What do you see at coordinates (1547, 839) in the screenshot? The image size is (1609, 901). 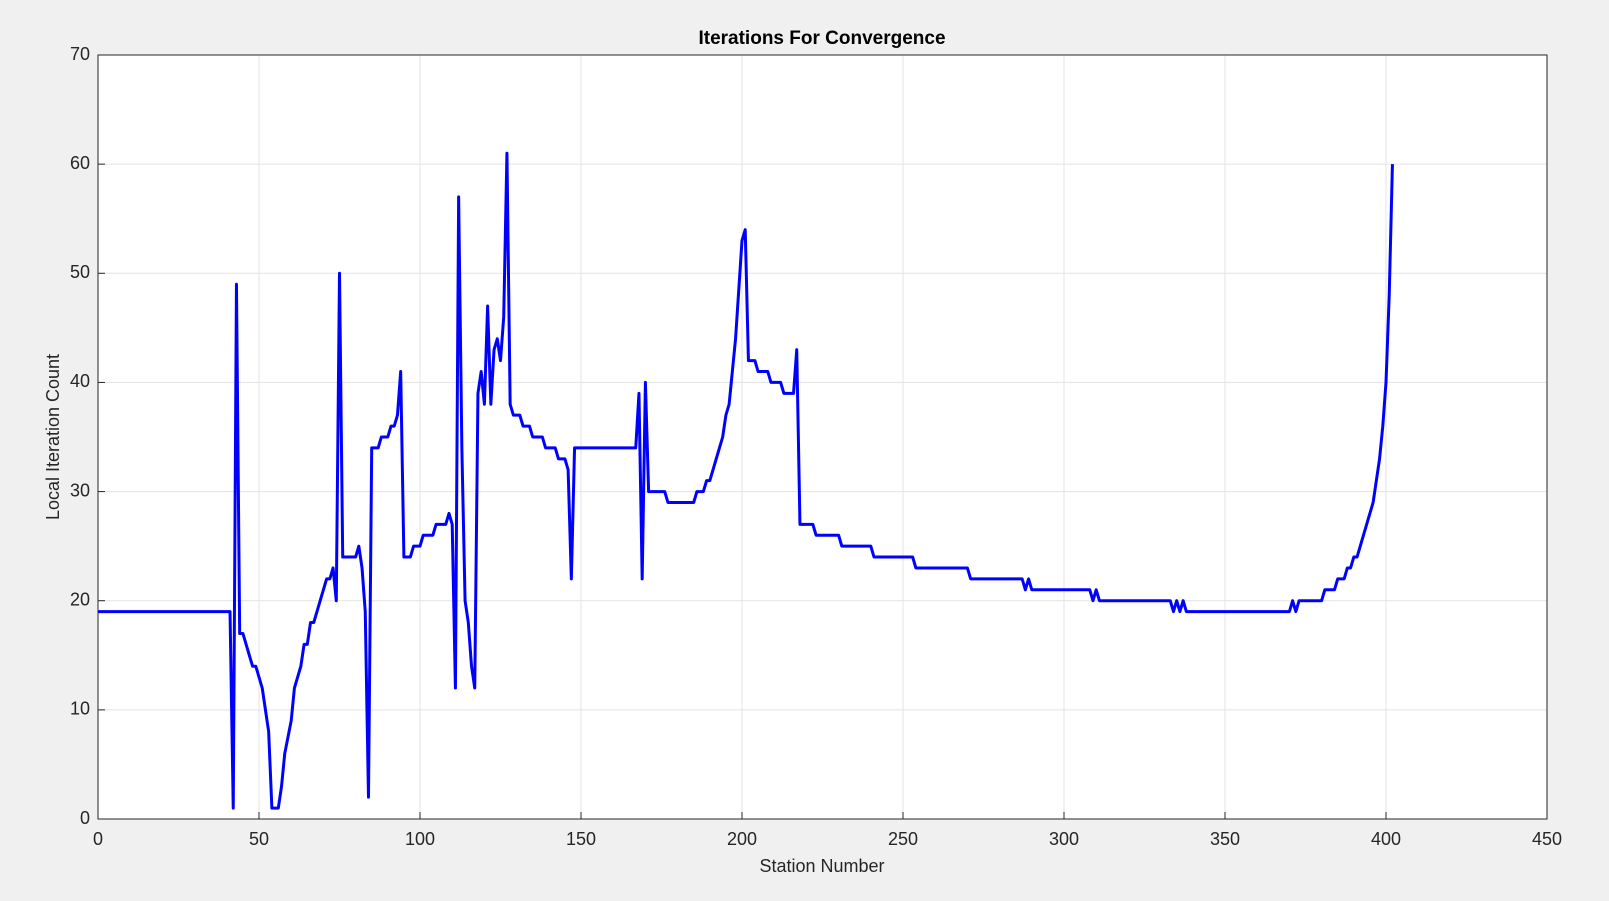 I see `x-tick-label: 450` at bounding box center [1547, 839].